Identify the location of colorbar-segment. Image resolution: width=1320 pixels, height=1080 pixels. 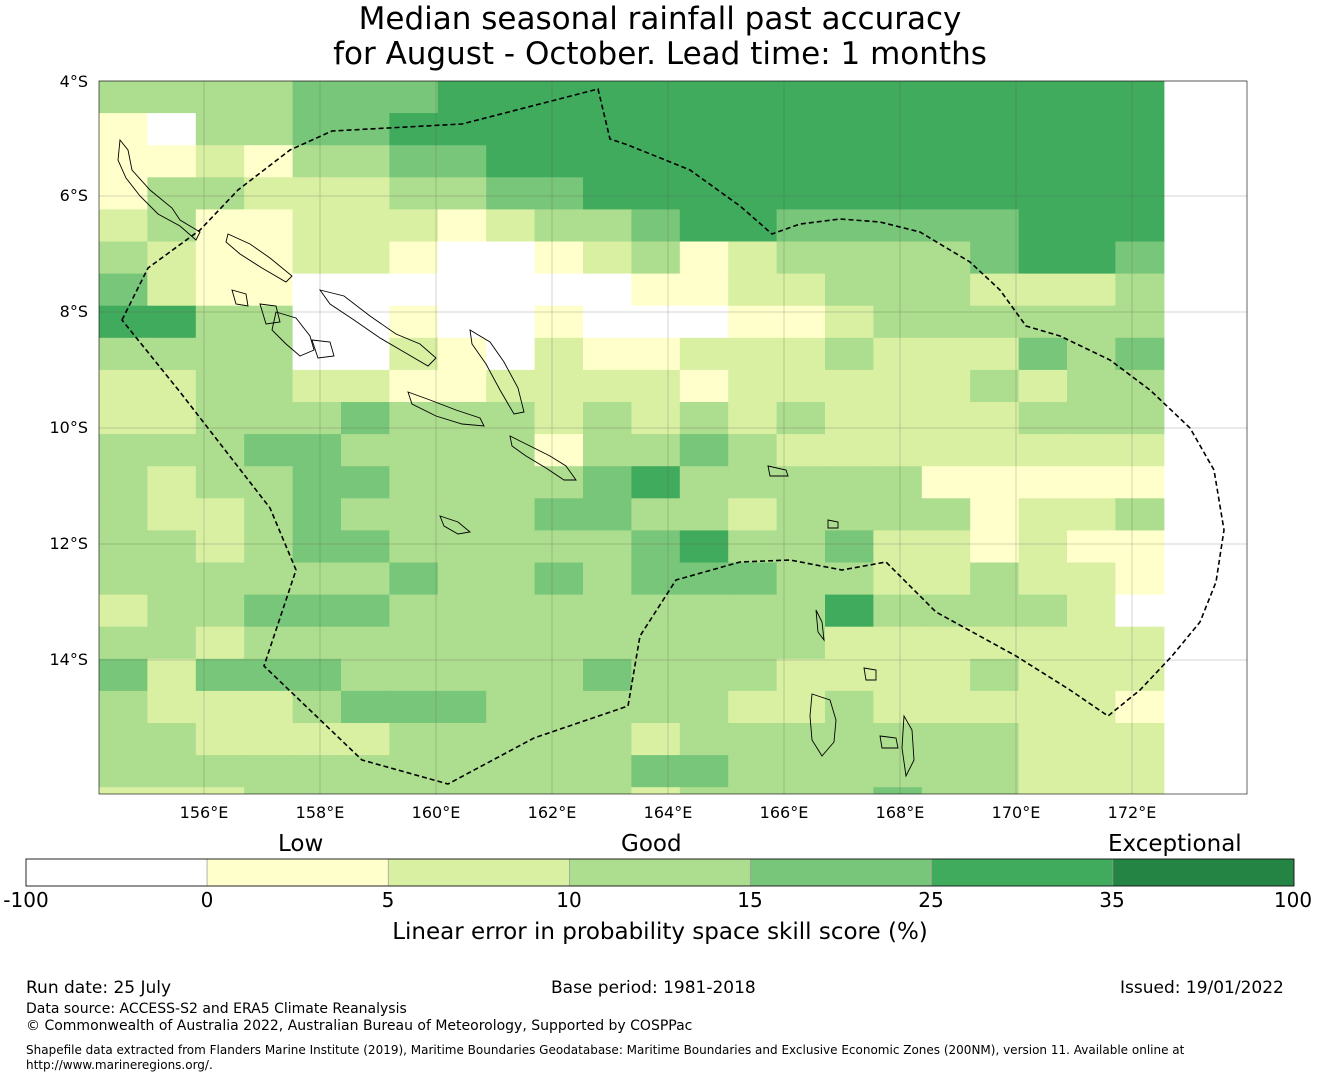
(1022, 872).